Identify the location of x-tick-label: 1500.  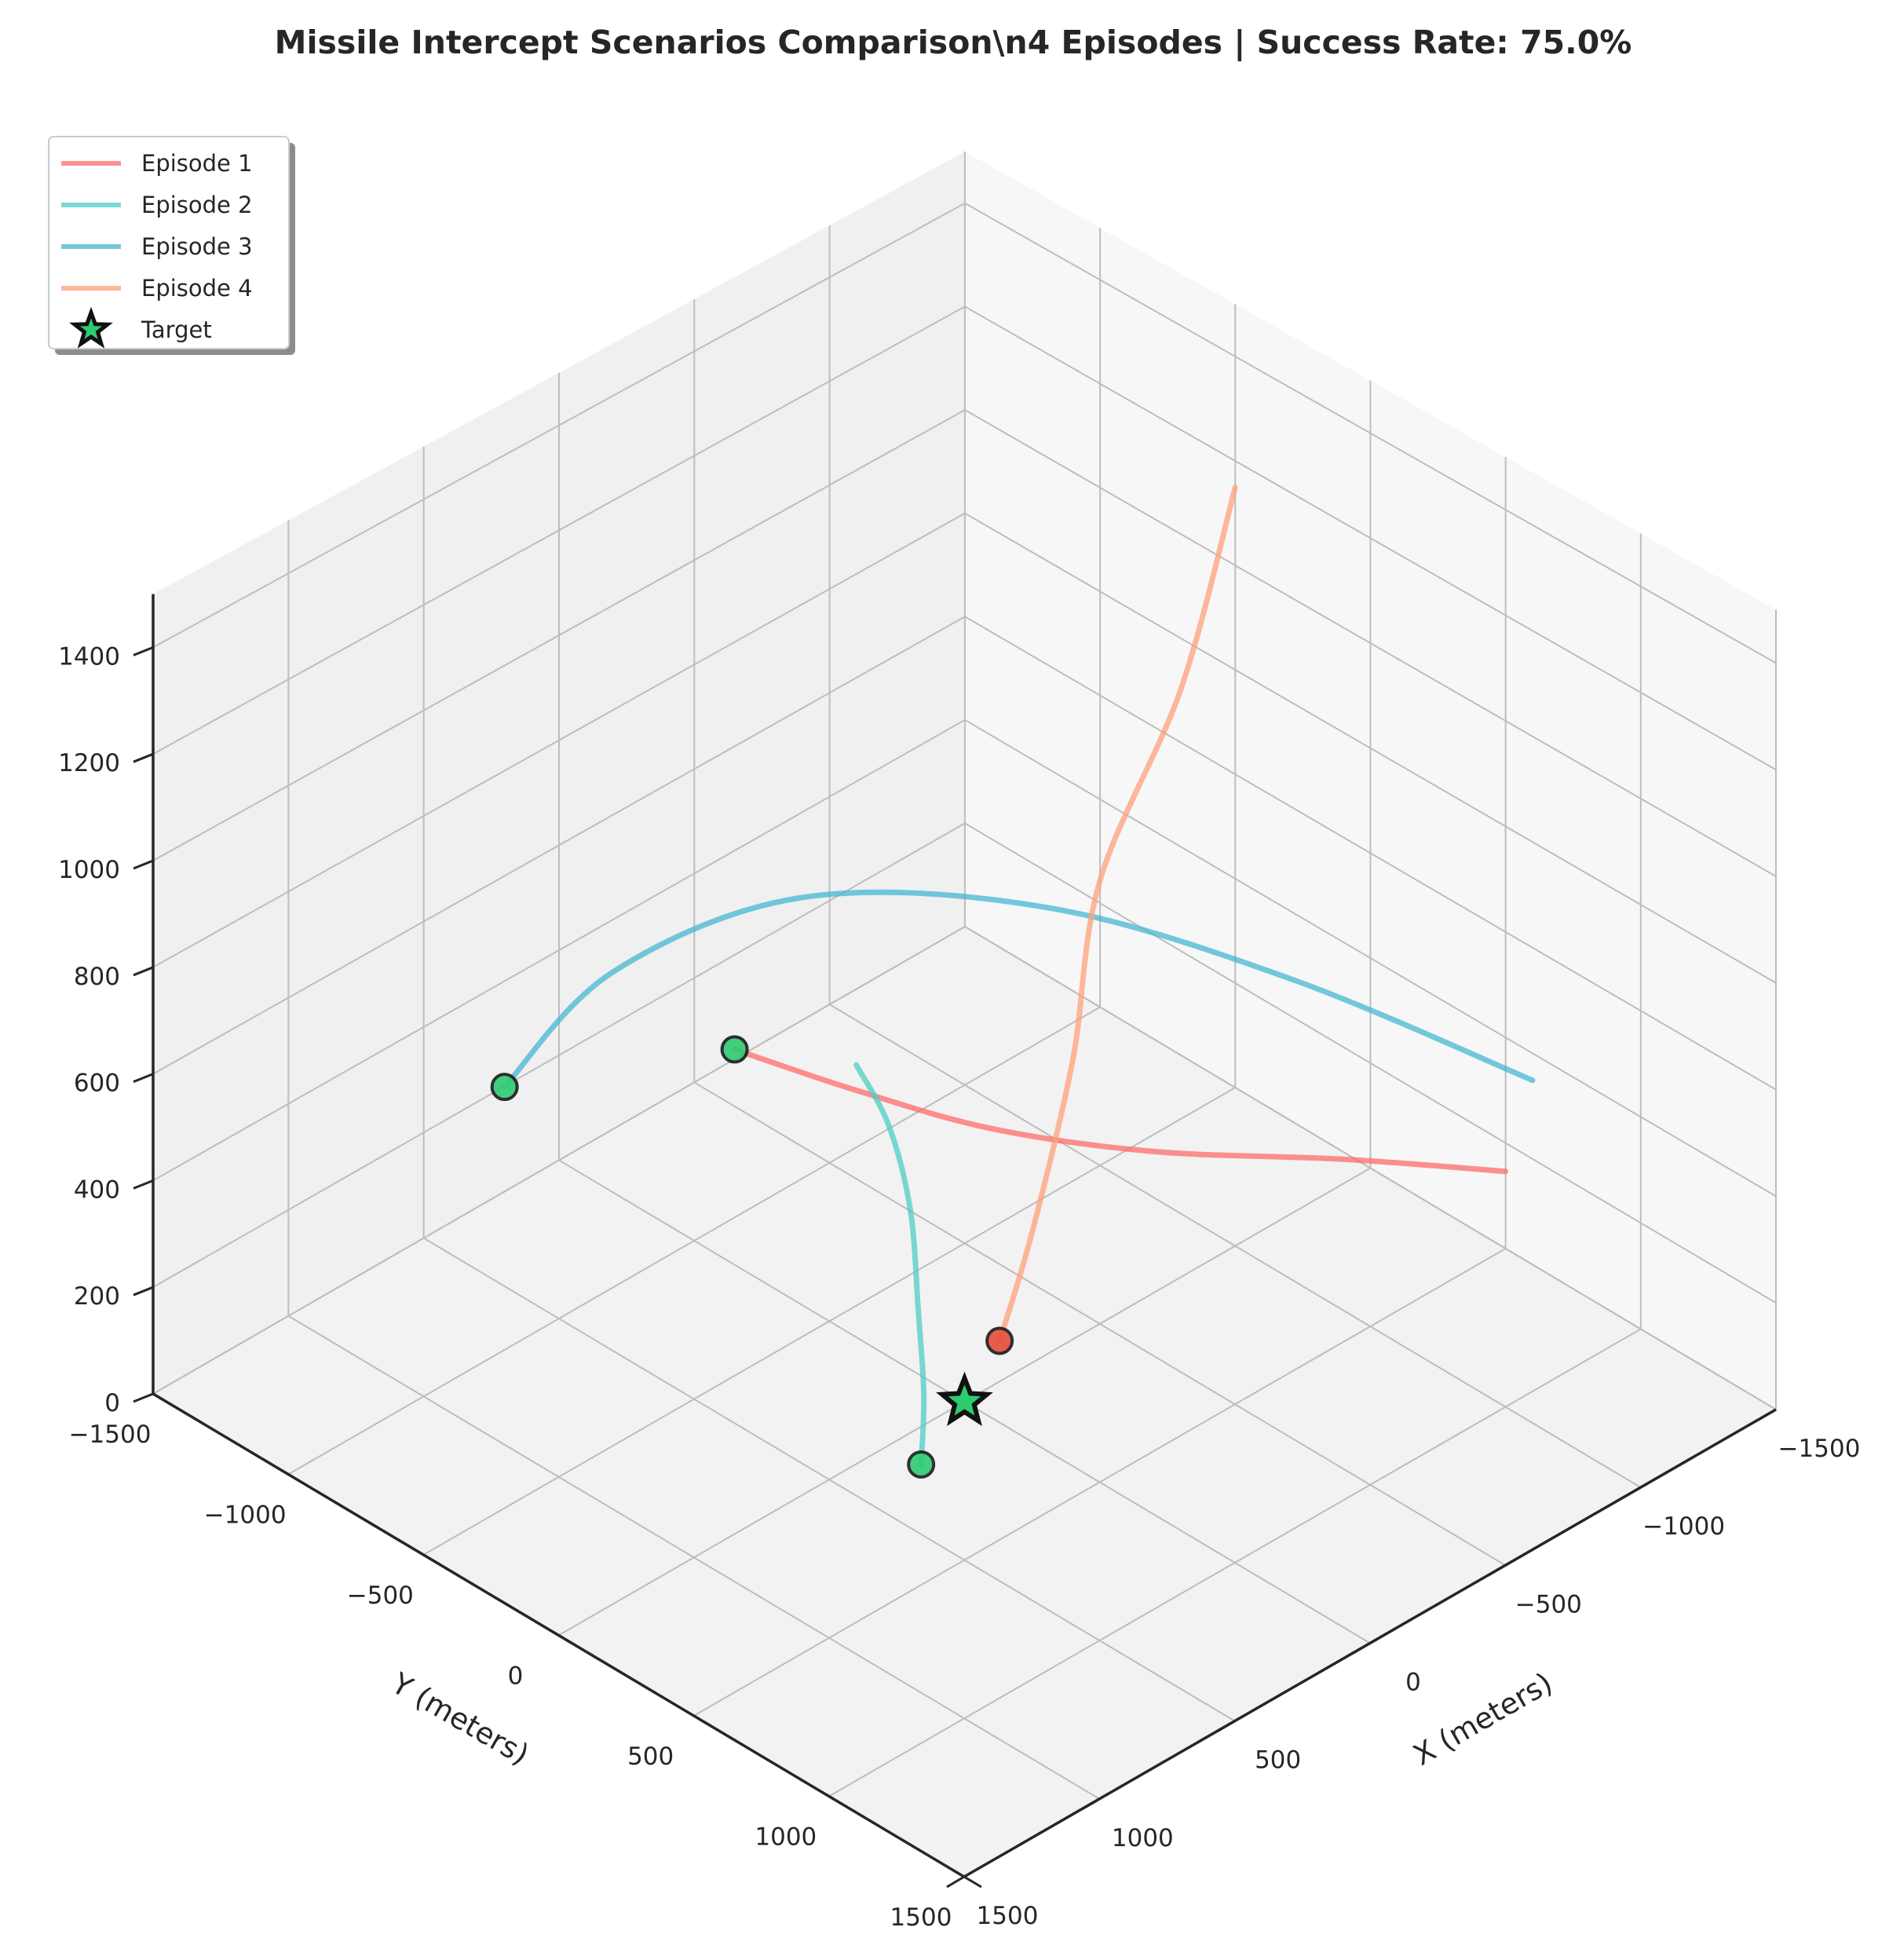
(1008, 1916).